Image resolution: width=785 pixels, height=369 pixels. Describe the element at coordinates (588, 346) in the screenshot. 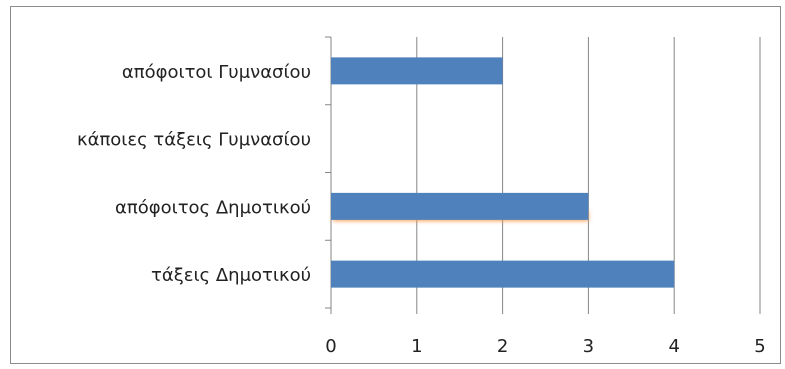

I see `x-tick-label: 3` at that location.